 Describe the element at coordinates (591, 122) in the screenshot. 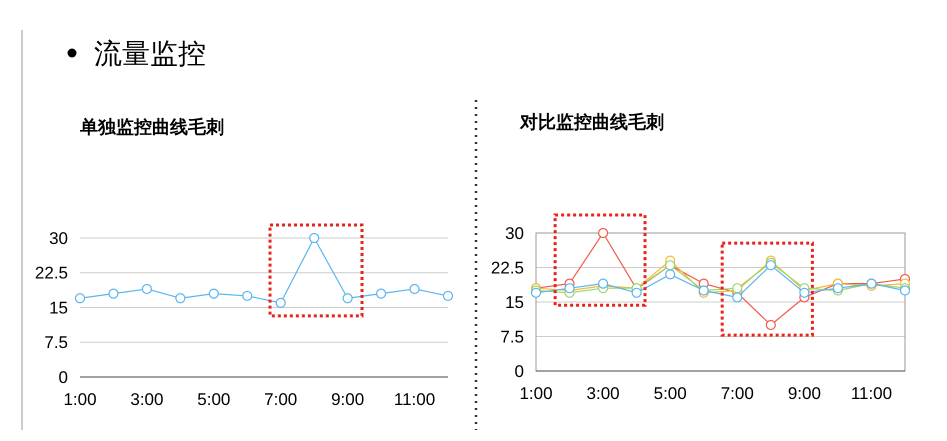

I see `chart-title: 对比监控曲线毛刺` at that location.